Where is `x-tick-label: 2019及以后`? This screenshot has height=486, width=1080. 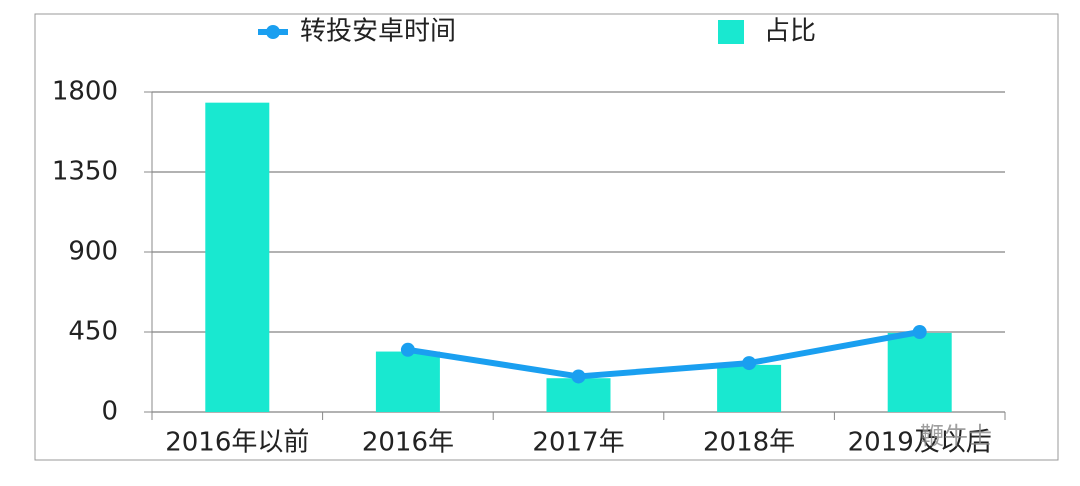
x-tick-label: 2019及以后 is located at coordinates (920, 443).